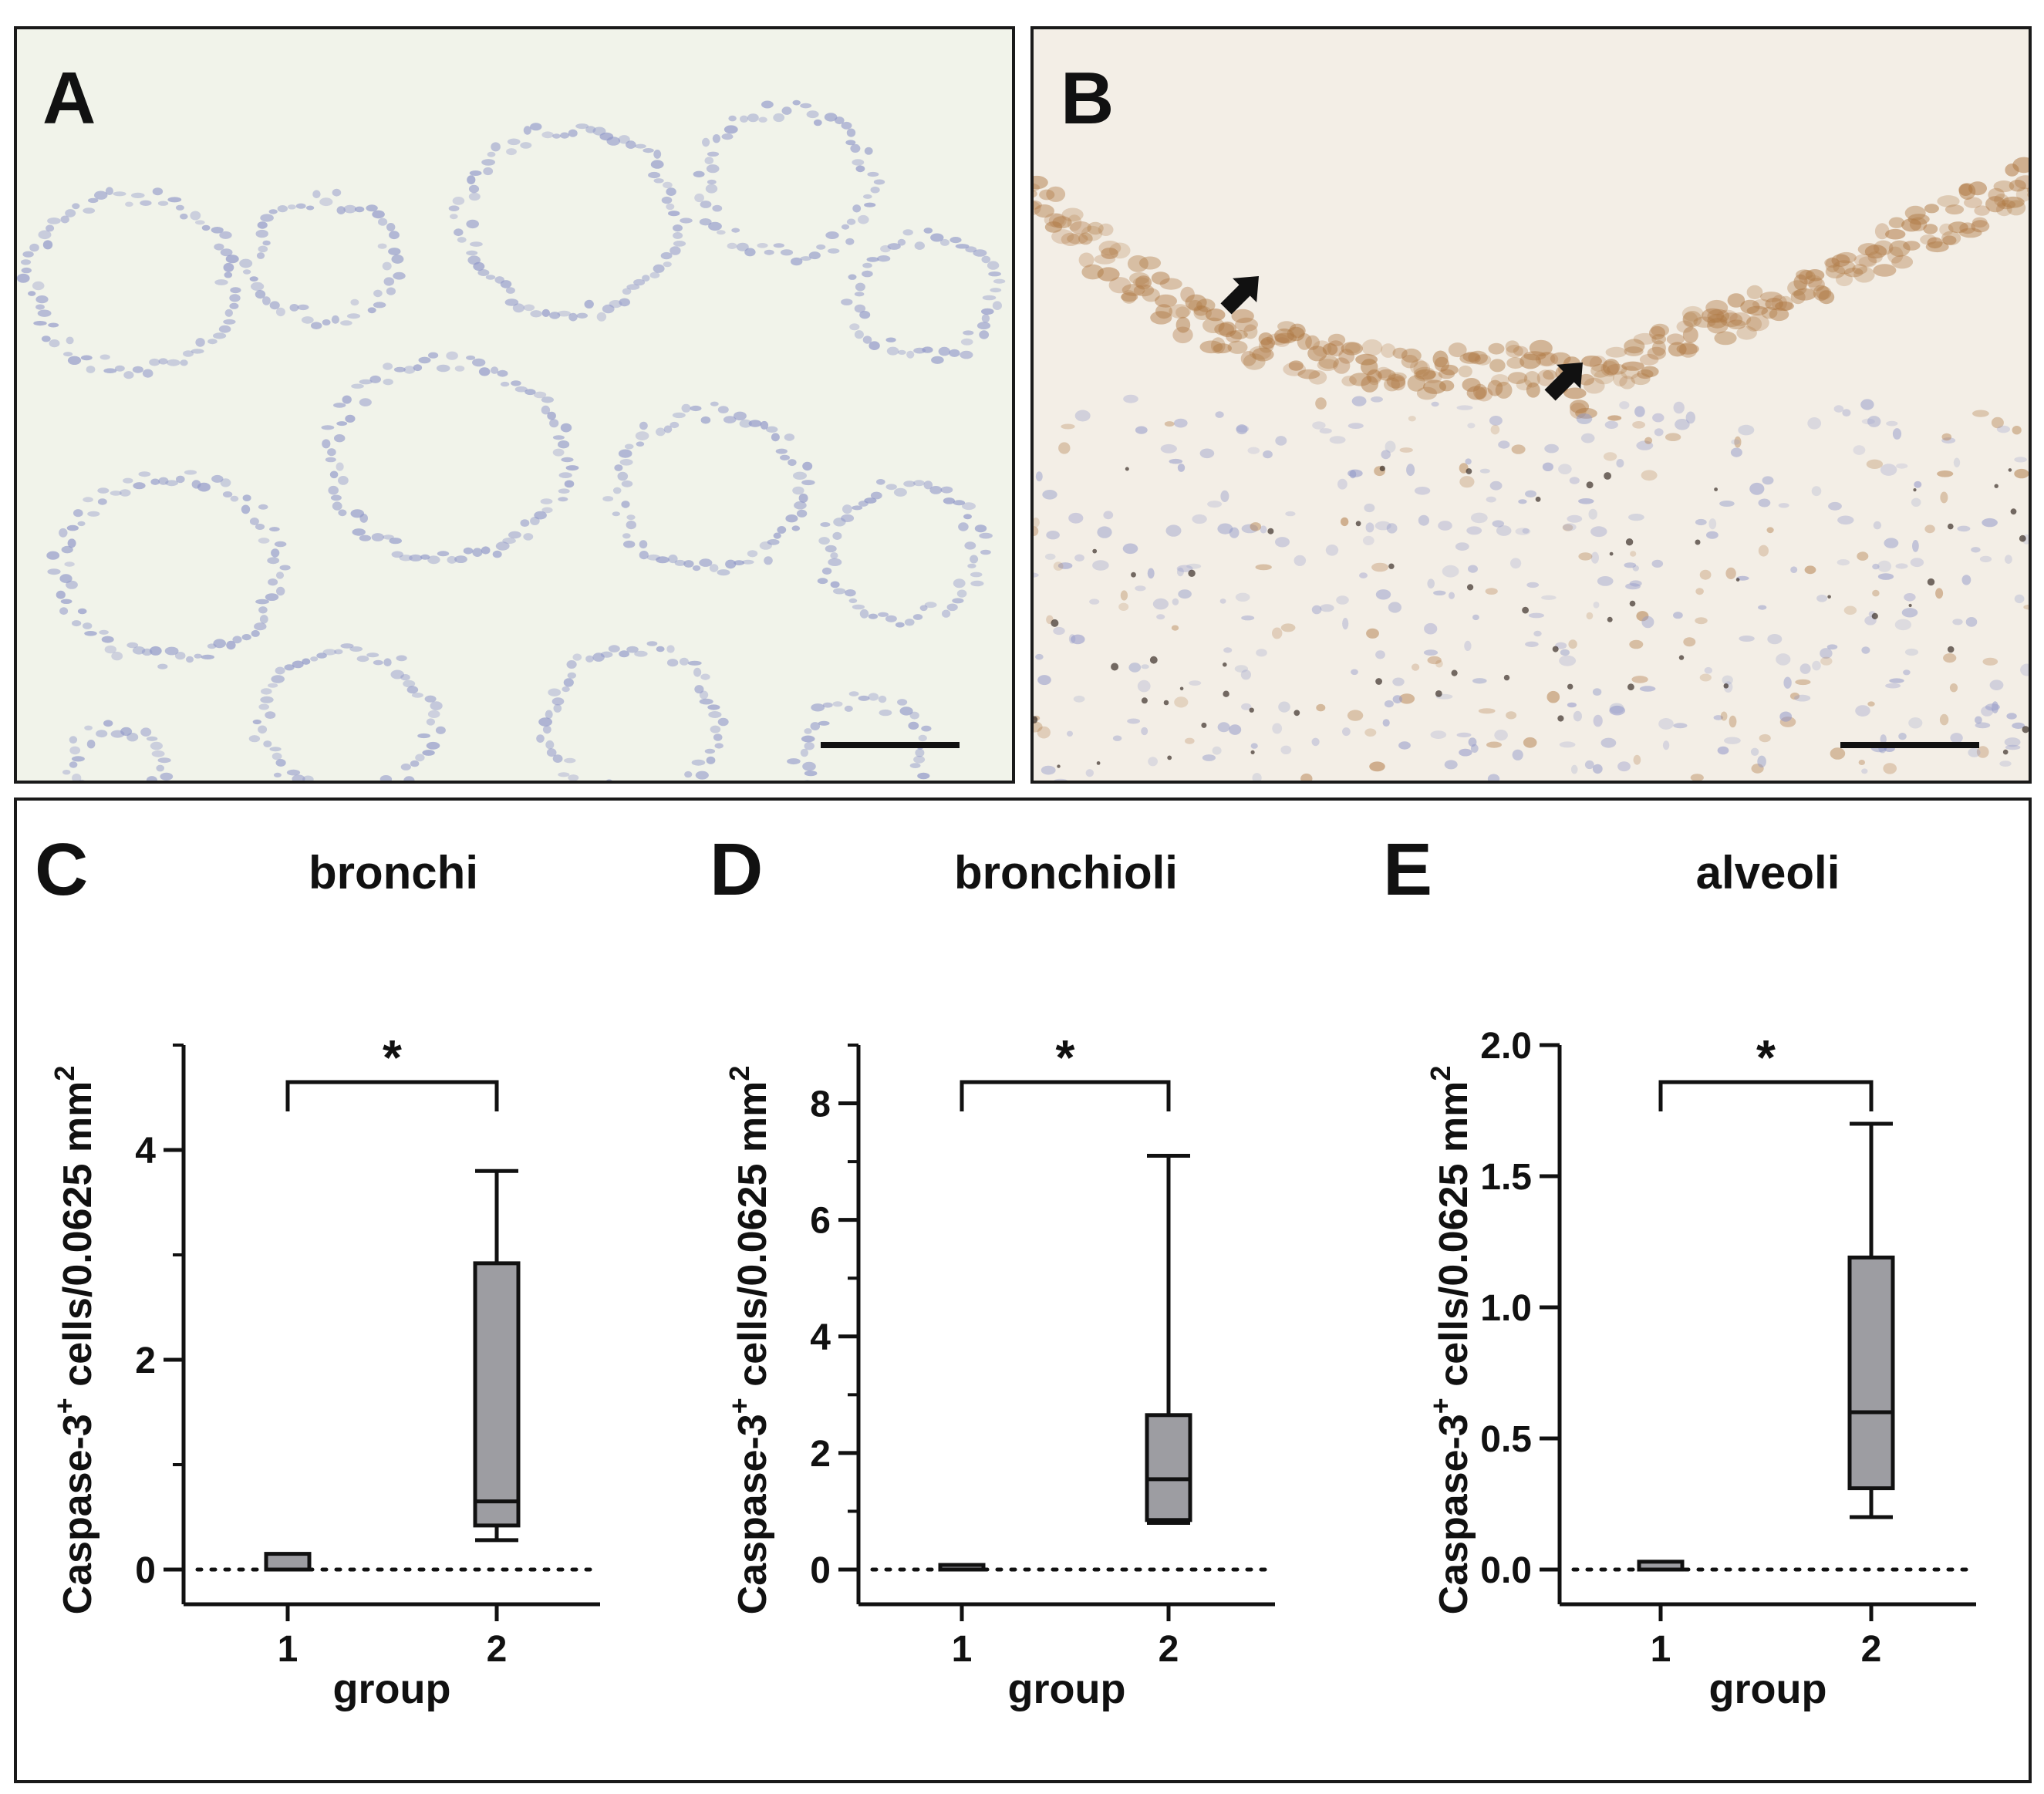 Image resolution: width=2044 pixels, height=1794 pixels. Describe the element at coordinates (1450, 1340) in the screenshot. I see `y-axis-label: Caspase-3+ cells/0.0625 mm2` at that location.